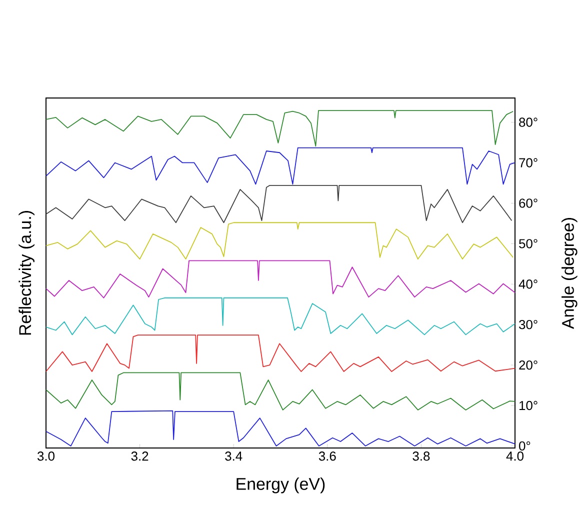 The image size is (579, 506). What do you see at coordinates (515, 456) in the screenshot?
I see `x-tick-label: 4.0` at bounding box center [515, 456].